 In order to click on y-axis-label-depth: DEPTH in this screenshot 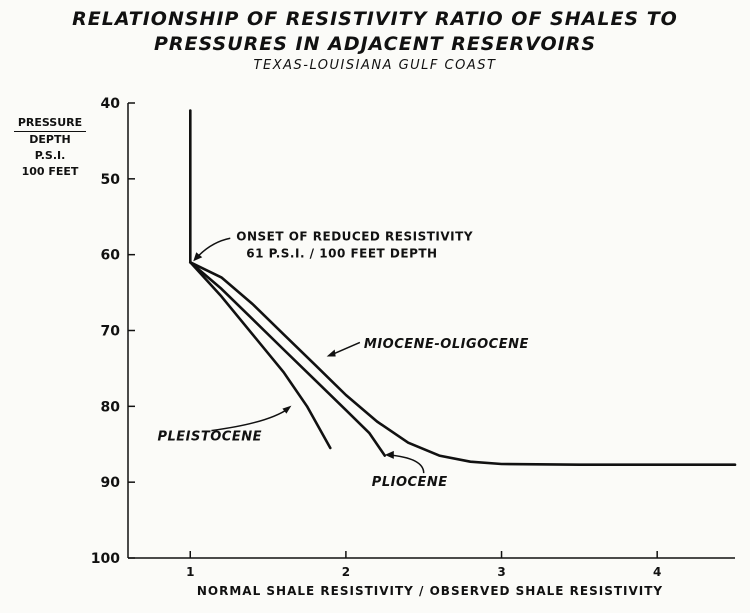, I will do `click(50, 139)`.